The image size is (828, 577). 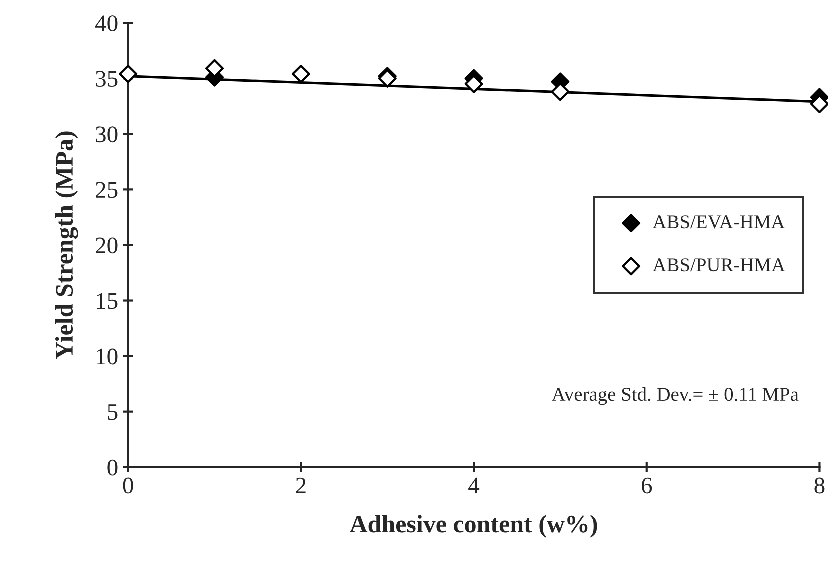 What do you see at coordinates (107, 190) in the screenshot?
I see `y-tick-label: 25` at bounding box center [107, 190].